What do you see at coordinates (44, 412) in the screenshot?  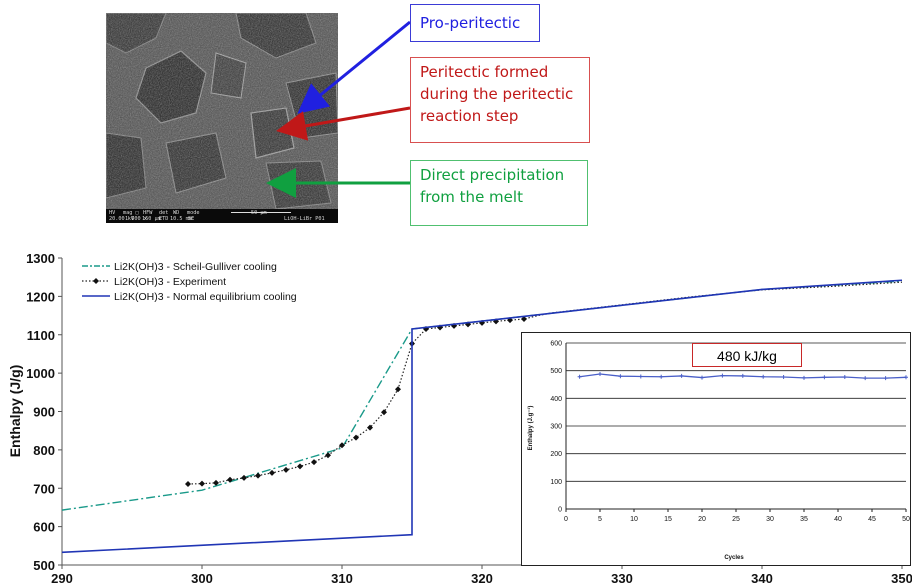 I see `main-y-tick-label: 900` at bounding box center [44, 412].